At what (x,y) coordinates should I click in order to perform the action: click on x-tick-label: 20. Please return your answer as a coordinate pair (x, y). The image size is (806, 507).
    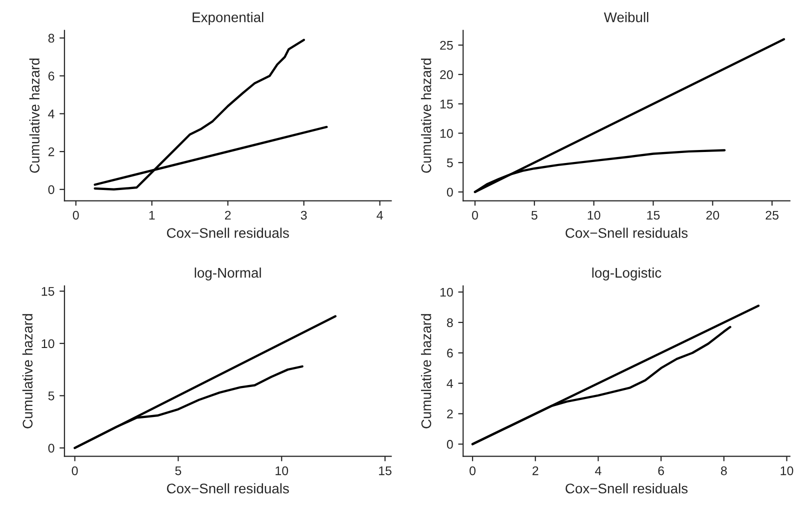
    Looking at the image, I should click on (713, 215).